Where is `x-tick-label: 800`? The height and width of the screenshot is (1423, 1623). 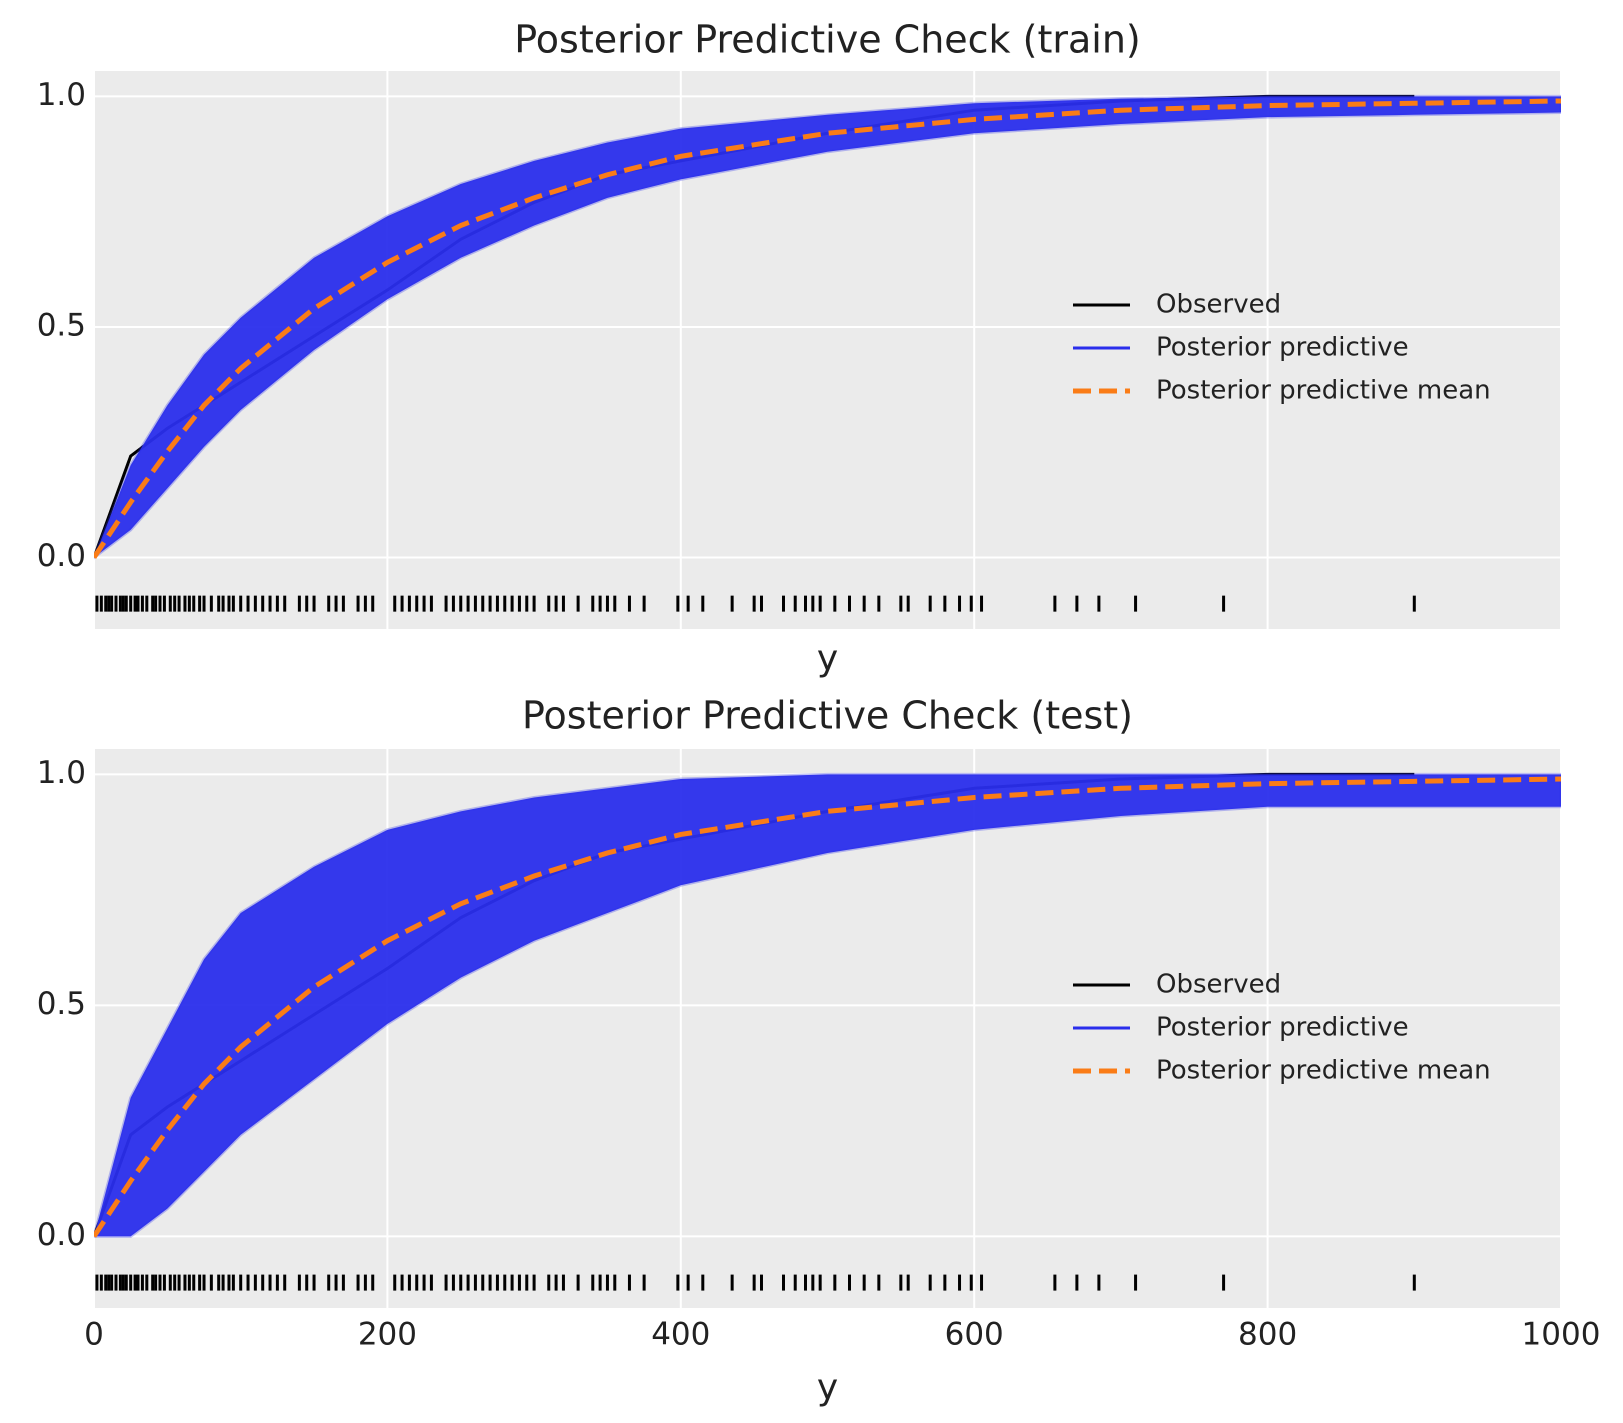
x-tick-label: 800 is located at coordinates (1267, 1335).